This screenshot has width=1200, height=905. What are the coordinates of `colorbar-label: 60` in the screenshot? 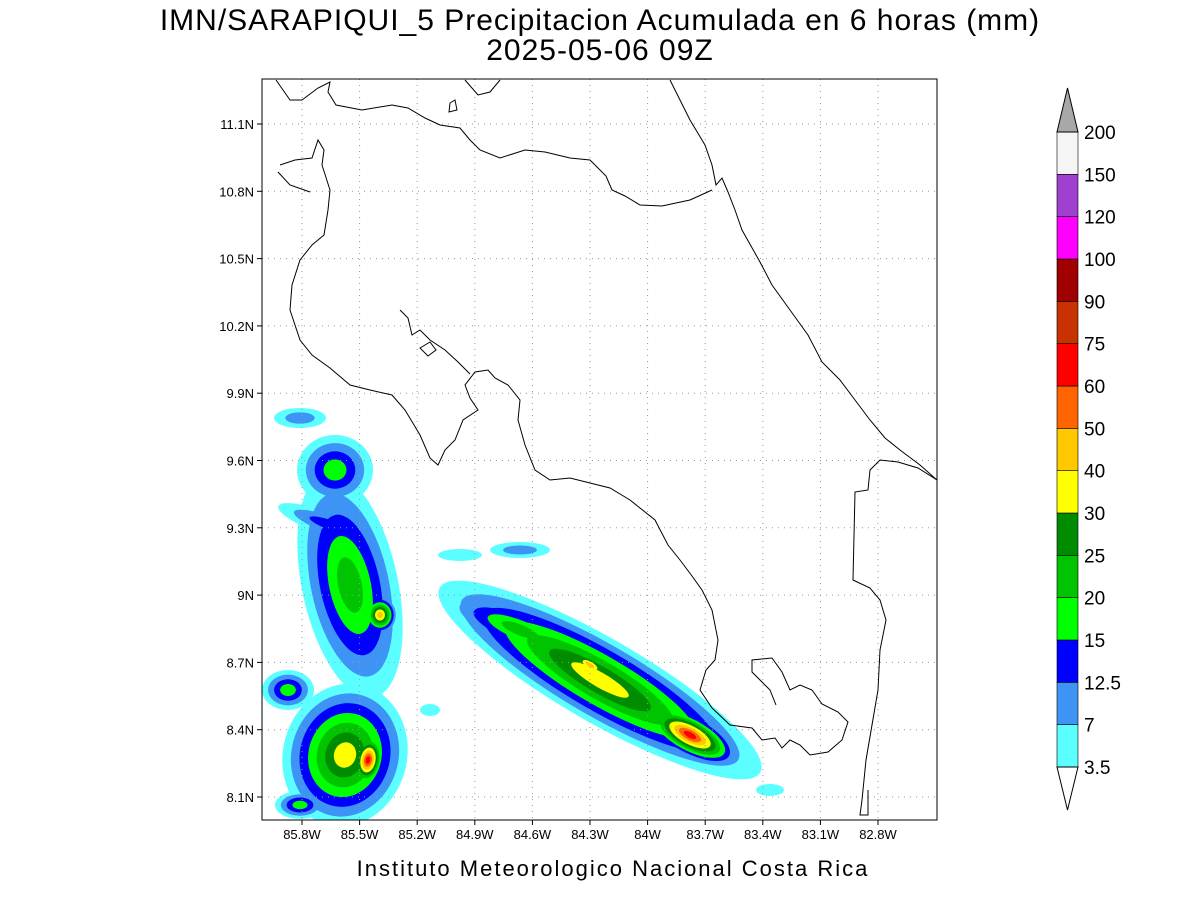 It's located at (1094, 387).